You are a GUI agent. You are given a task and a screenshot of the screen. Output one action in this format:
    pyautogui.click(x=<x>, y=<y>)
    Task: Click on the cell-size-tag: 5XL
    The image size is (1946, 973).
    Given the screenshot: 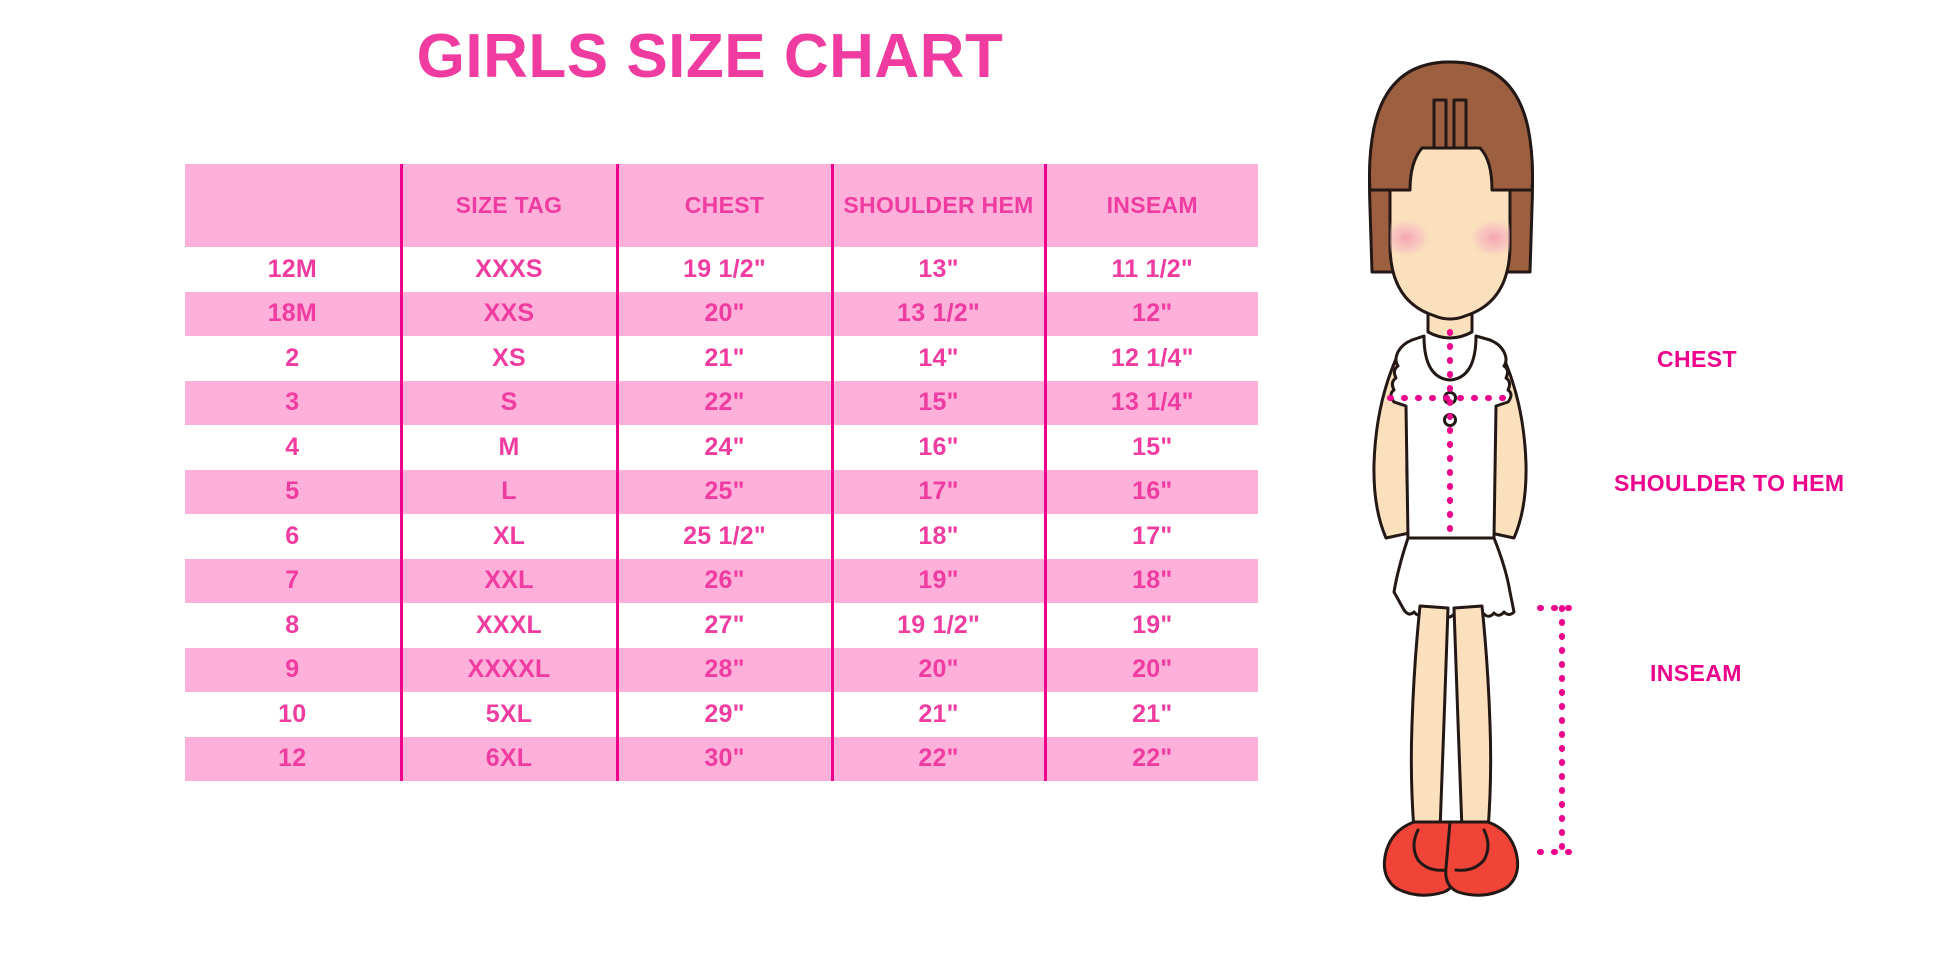 What is the action you would take?
    pyautogui.click(x=508, y=714)
    